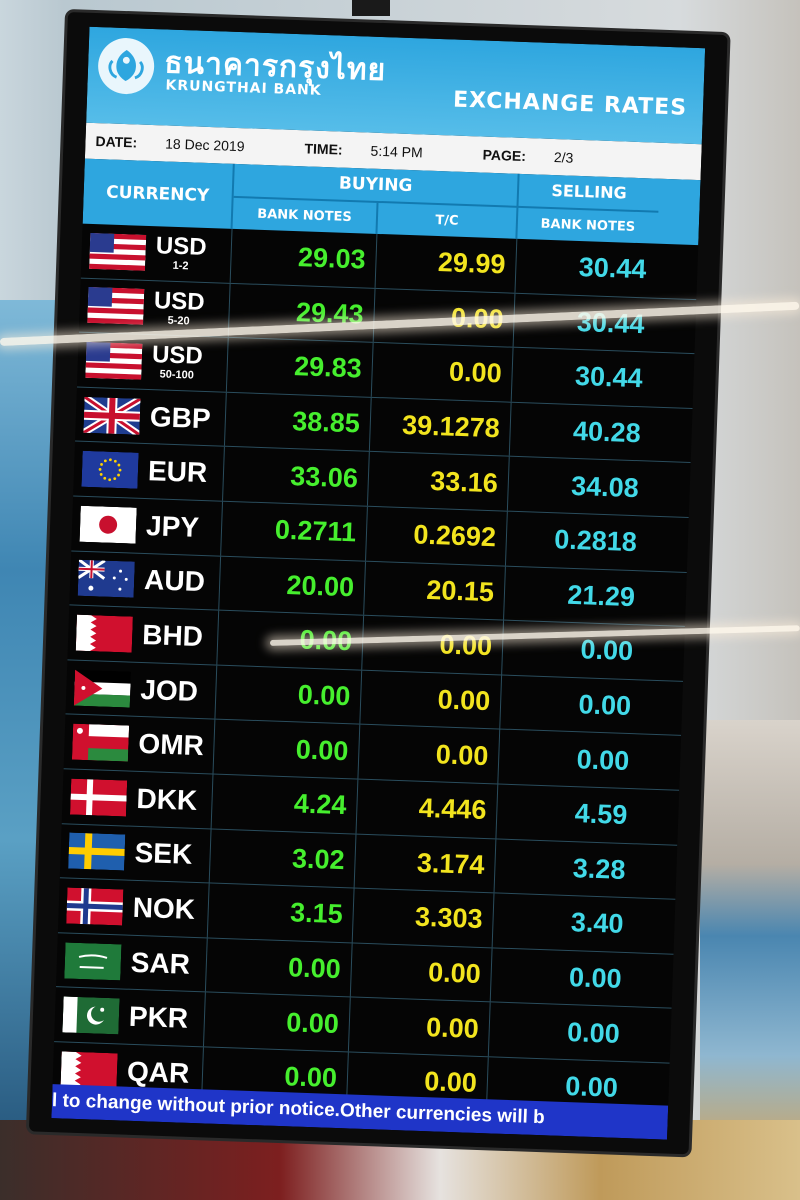  Describe the element at coordinates (97, 851) in the screenshot. I see `flag-se-icon` at that location.